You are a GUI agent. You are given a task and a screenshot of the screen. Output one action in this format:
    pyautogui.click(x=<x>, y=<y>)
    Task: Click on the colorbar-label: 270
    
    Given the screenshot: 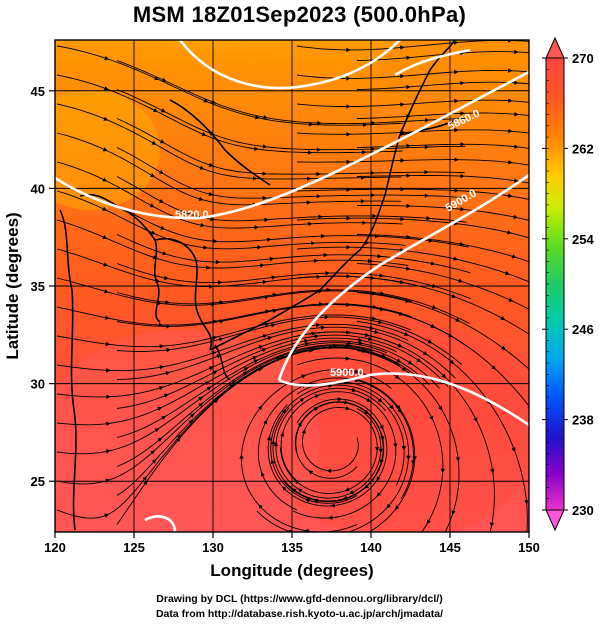 What is the action you would take?
    pyautogui.click(x=583, y=58)
    